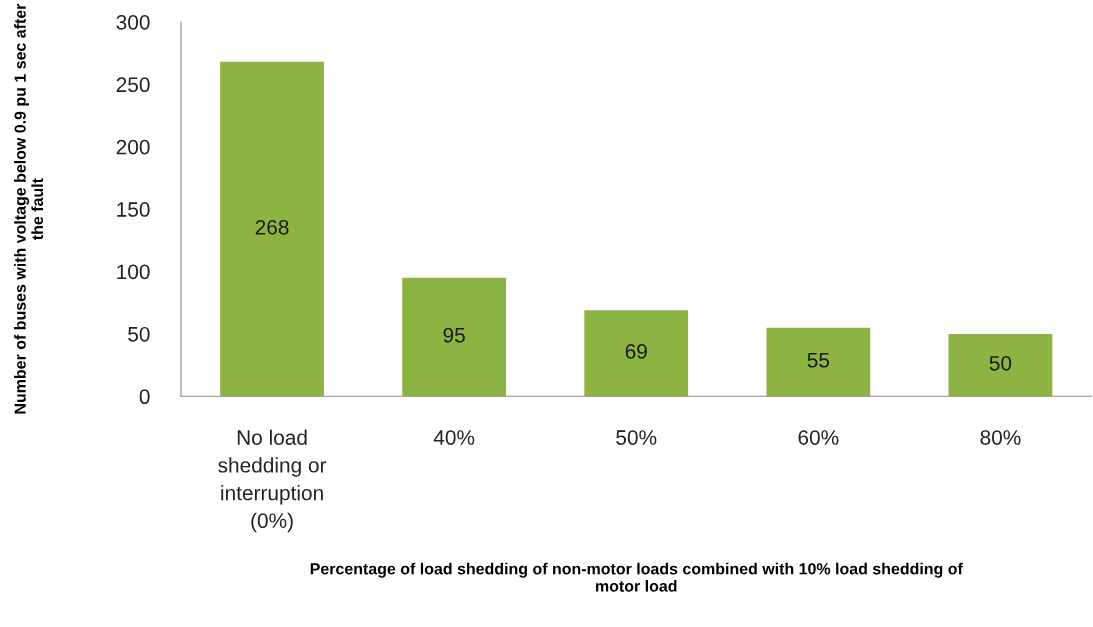 The image size is (1093, 627). What do you see at coordinates (636, 437) in the screenshot?
I see `x-tick-label: 50%` at bounding box center [636, 437].